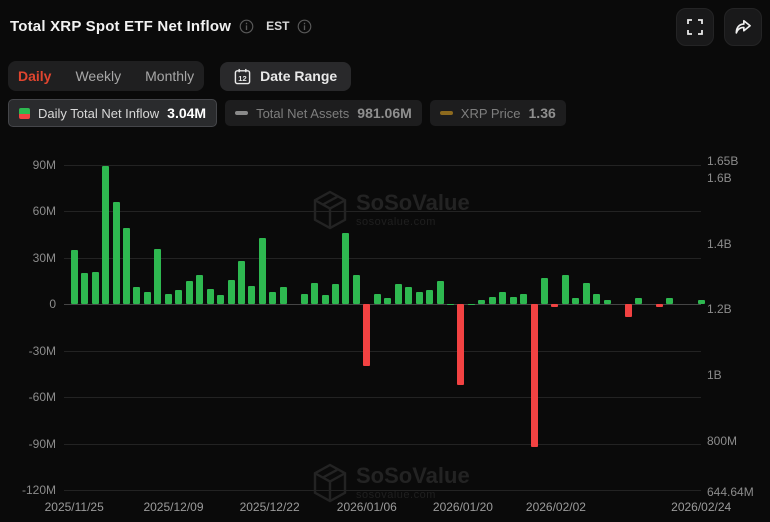 The height and width of the screenshot is (522, 770). What do you see at coordinates (303, 113) in the screenshot?
I see `legend-label: Total Net Assets` at bounding box center [303, 113].